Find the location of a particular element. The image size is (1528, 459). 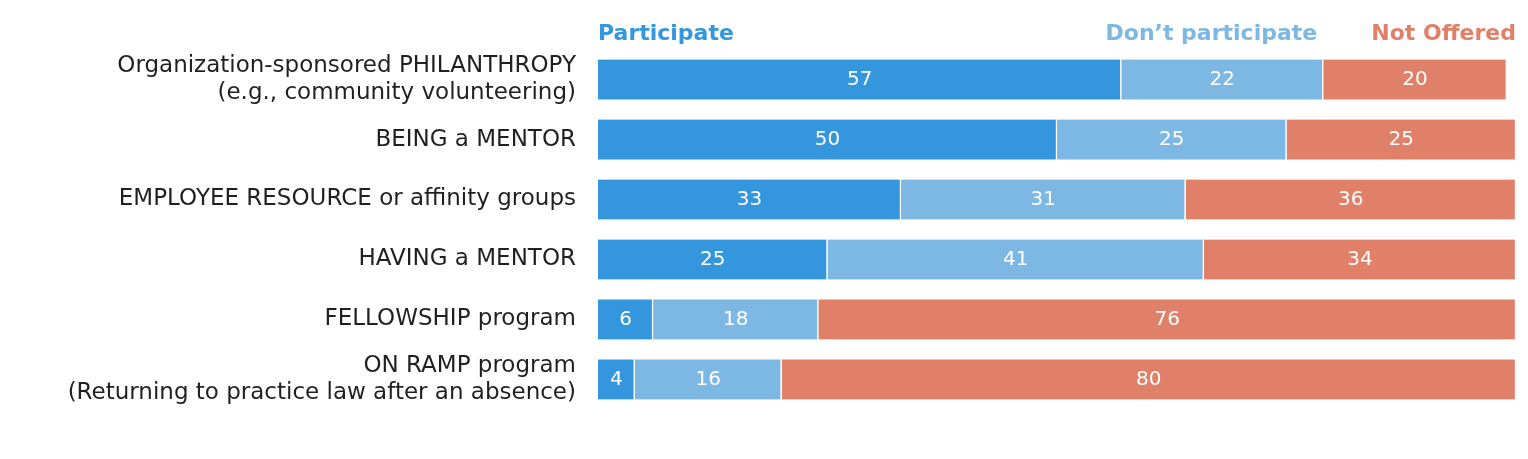

y-tick-label: FELLOWSHIP program is located at coordinates (450, 317).